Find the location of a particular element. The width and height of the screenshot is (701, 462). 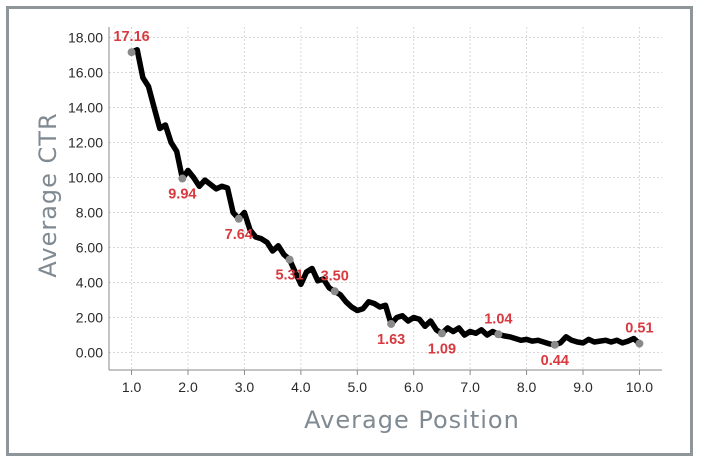

y-tick-label: 8.00 is located at coordinates (89, 213).